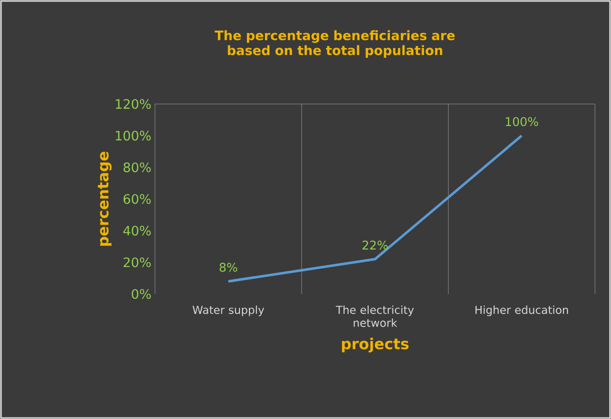  What do you see at coordinates (334, 44) in the screenshot?
I see `chart-title: The percentage beneficiaries are based on the total population` at bounding box center [334, 44].